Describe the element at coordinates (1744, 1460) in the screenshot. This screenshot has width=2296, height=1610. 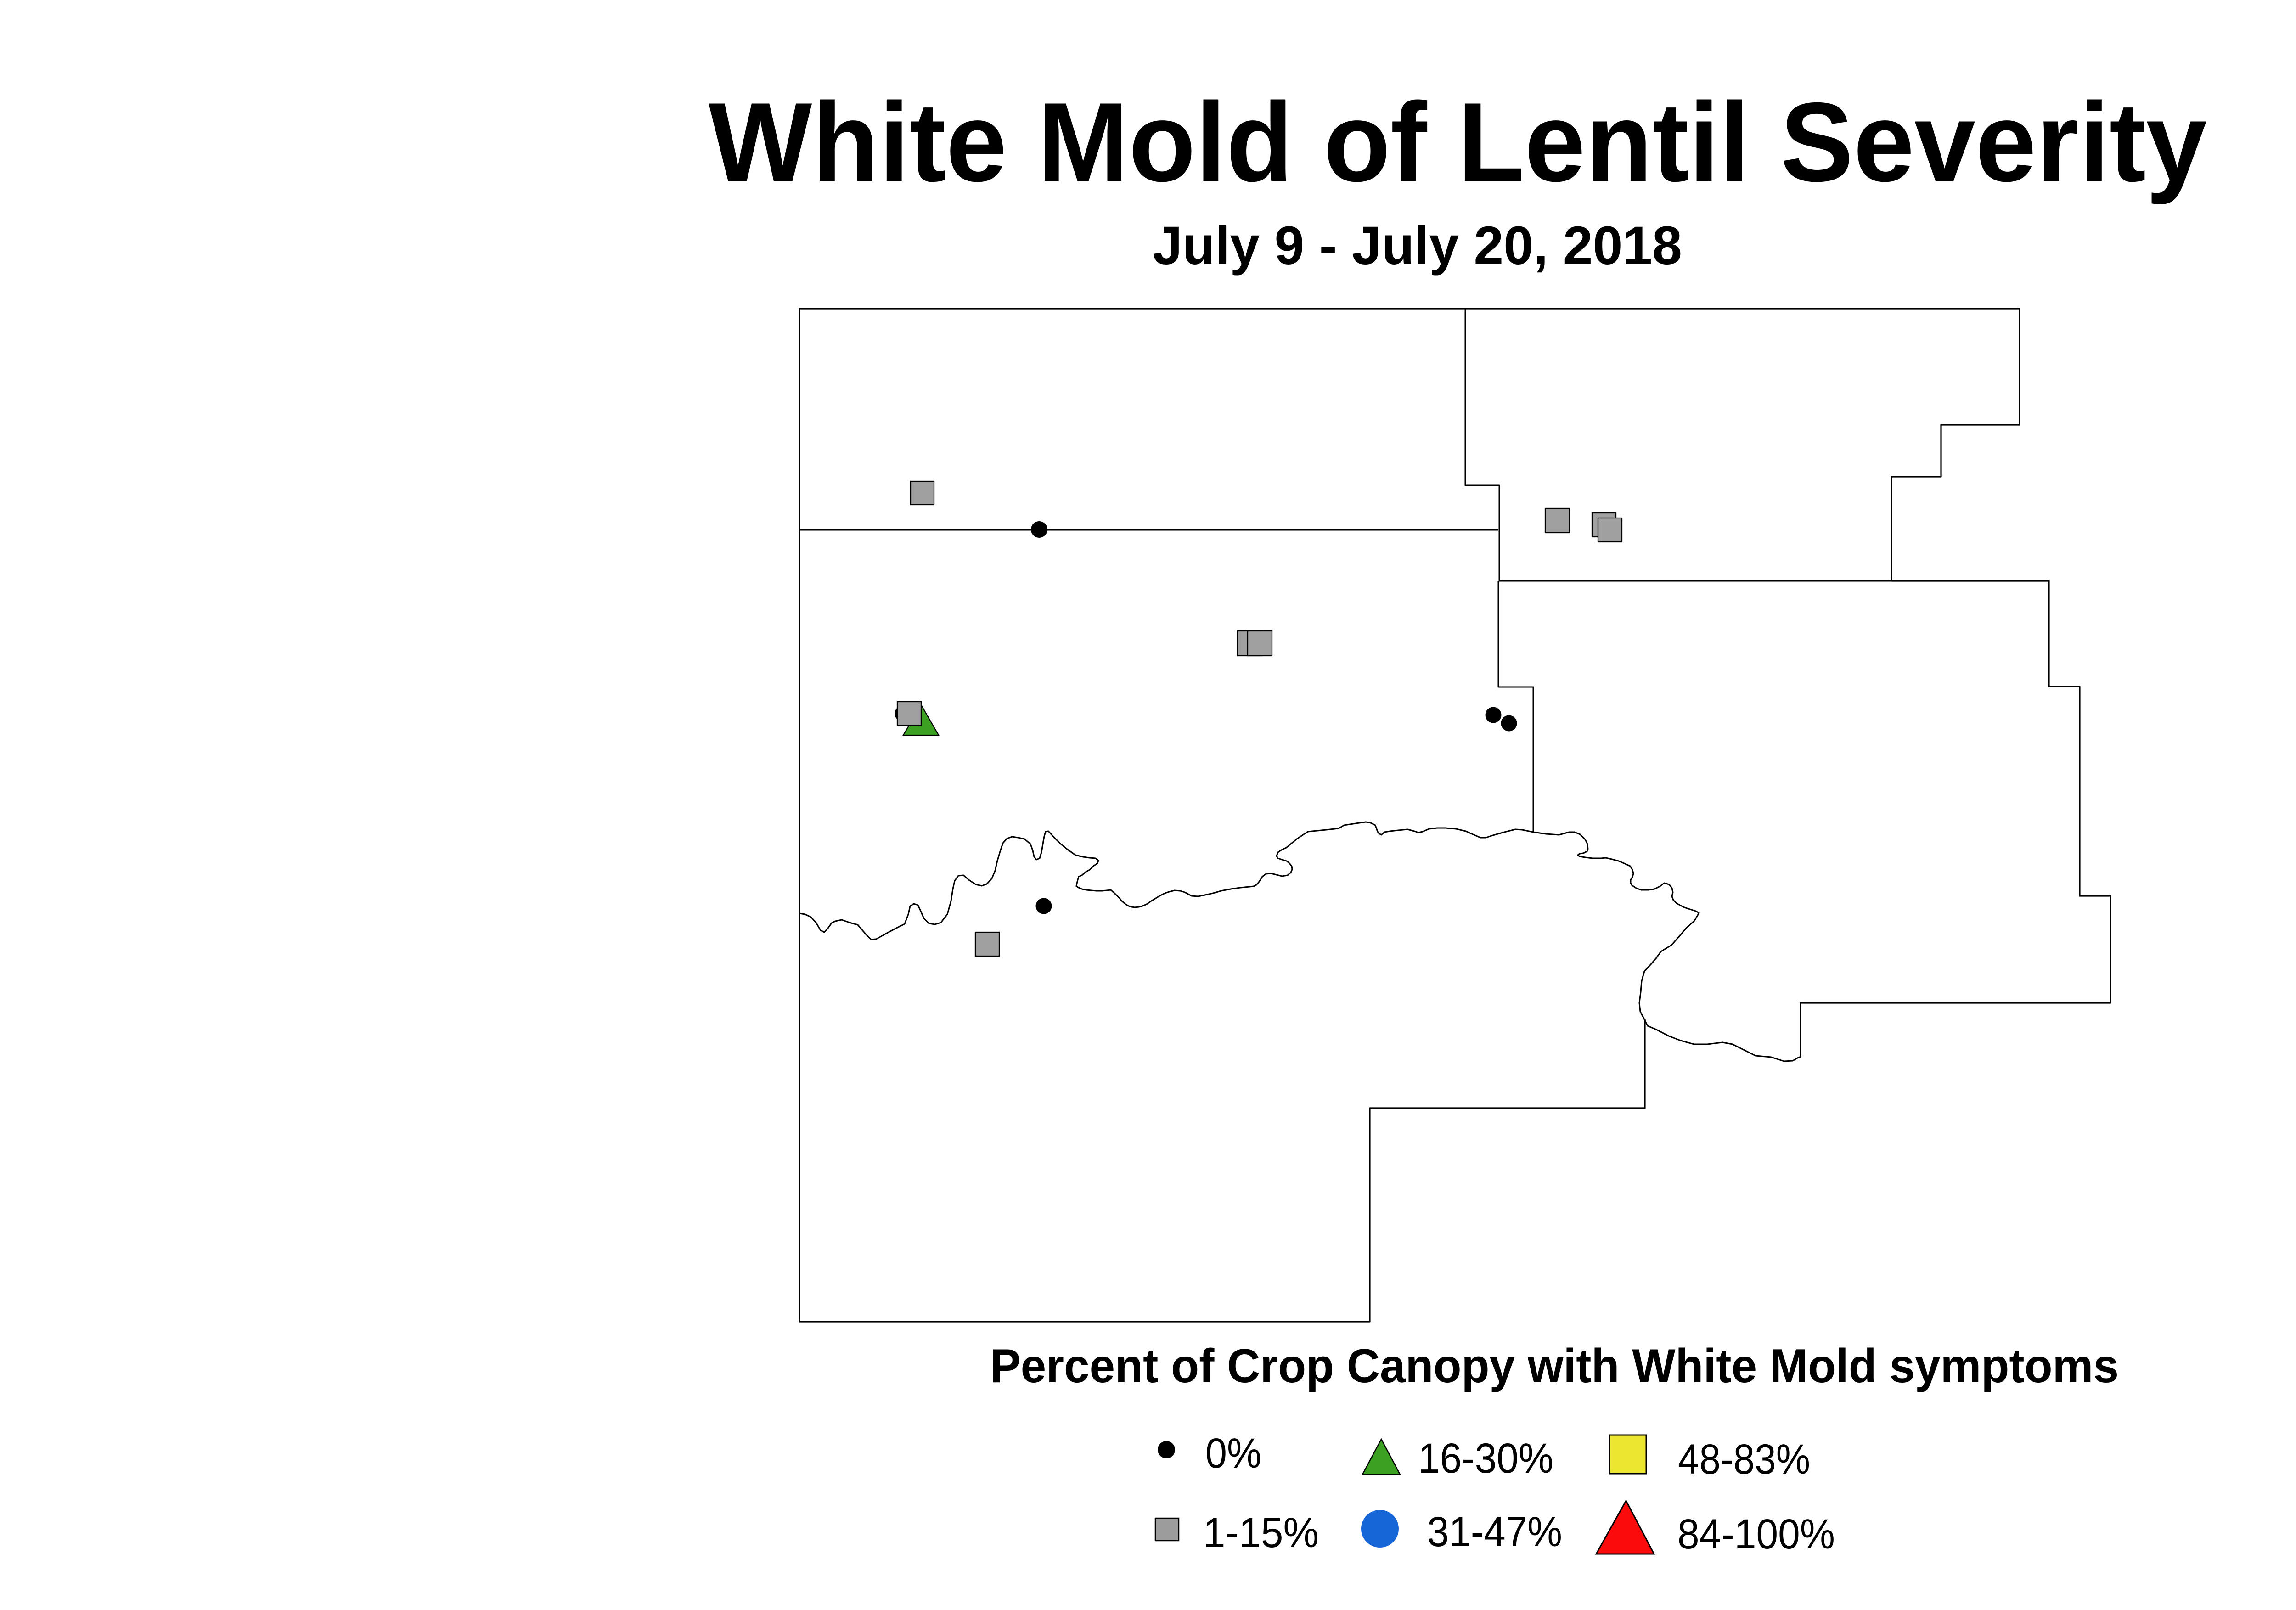
I see `svg-text: 48-83%` at that location.